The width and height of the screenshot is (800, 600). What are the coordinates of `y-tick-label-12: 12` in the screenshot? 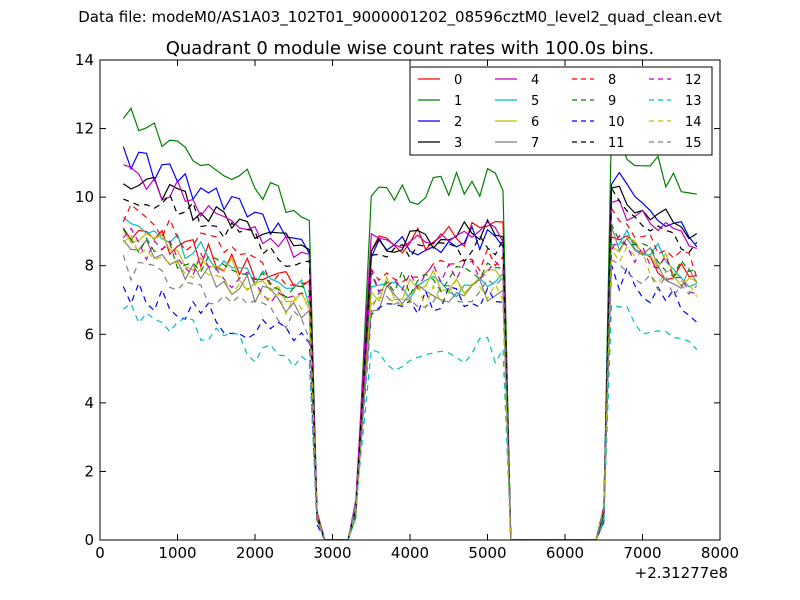 It's located at (84, 129).